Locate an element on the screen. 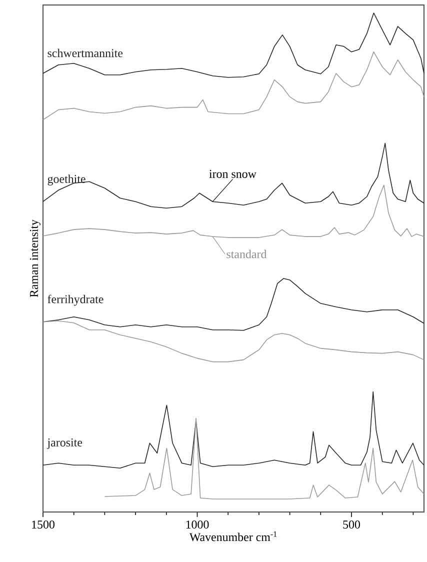  series-label: goethite is located at coordinates (67, 180).